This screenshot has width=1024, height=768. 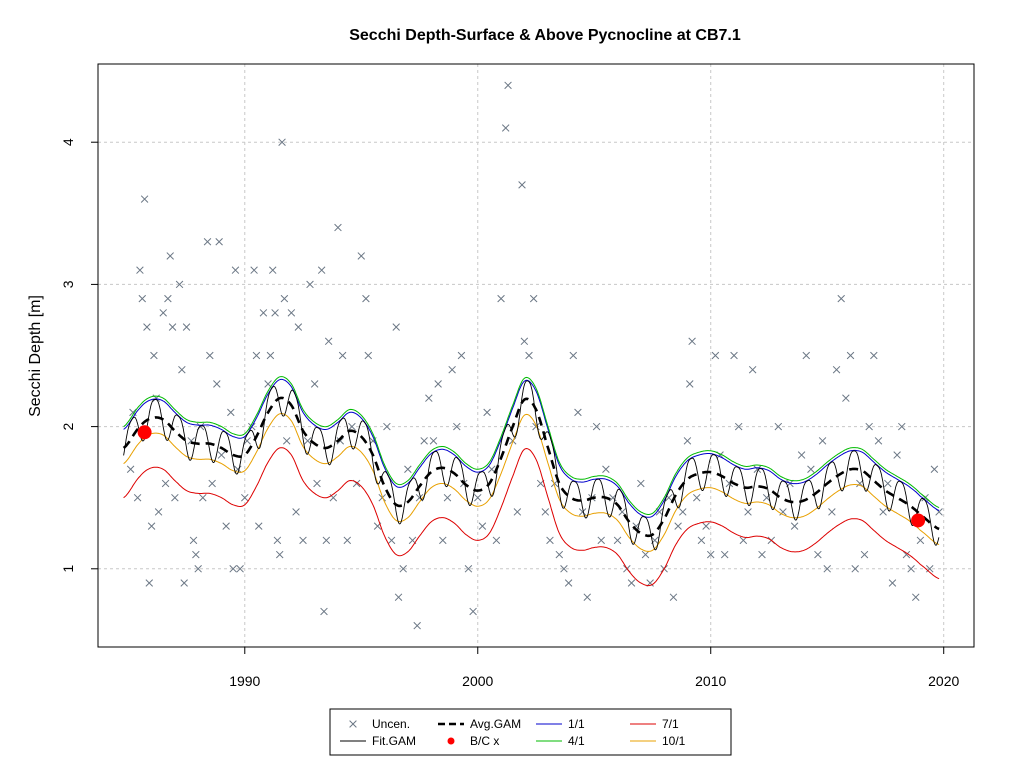 I want to click on series-avg-gam-line, so click(x=531, y=467).